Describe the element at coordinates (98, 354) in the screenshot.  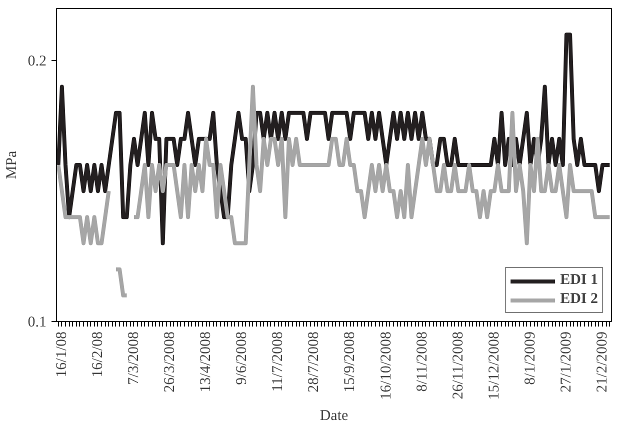
I see `x-tick-label: 16/2/08` at that location.